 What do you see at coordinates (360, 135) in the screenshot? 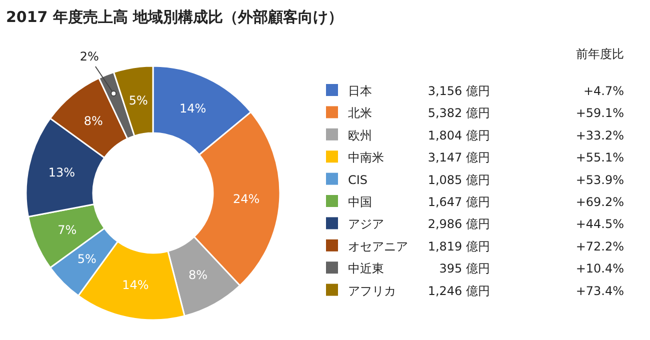
I see `legend-label: 欧州` at bounding box center [360, 135].